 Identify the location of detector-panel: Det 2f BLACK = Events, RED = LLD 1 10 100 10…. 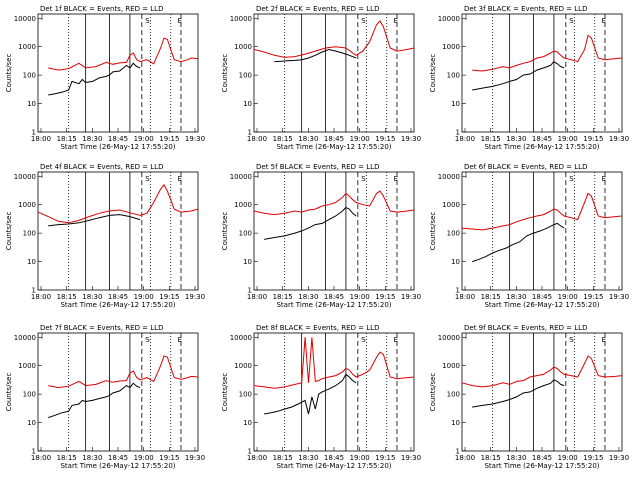
(321, 78).